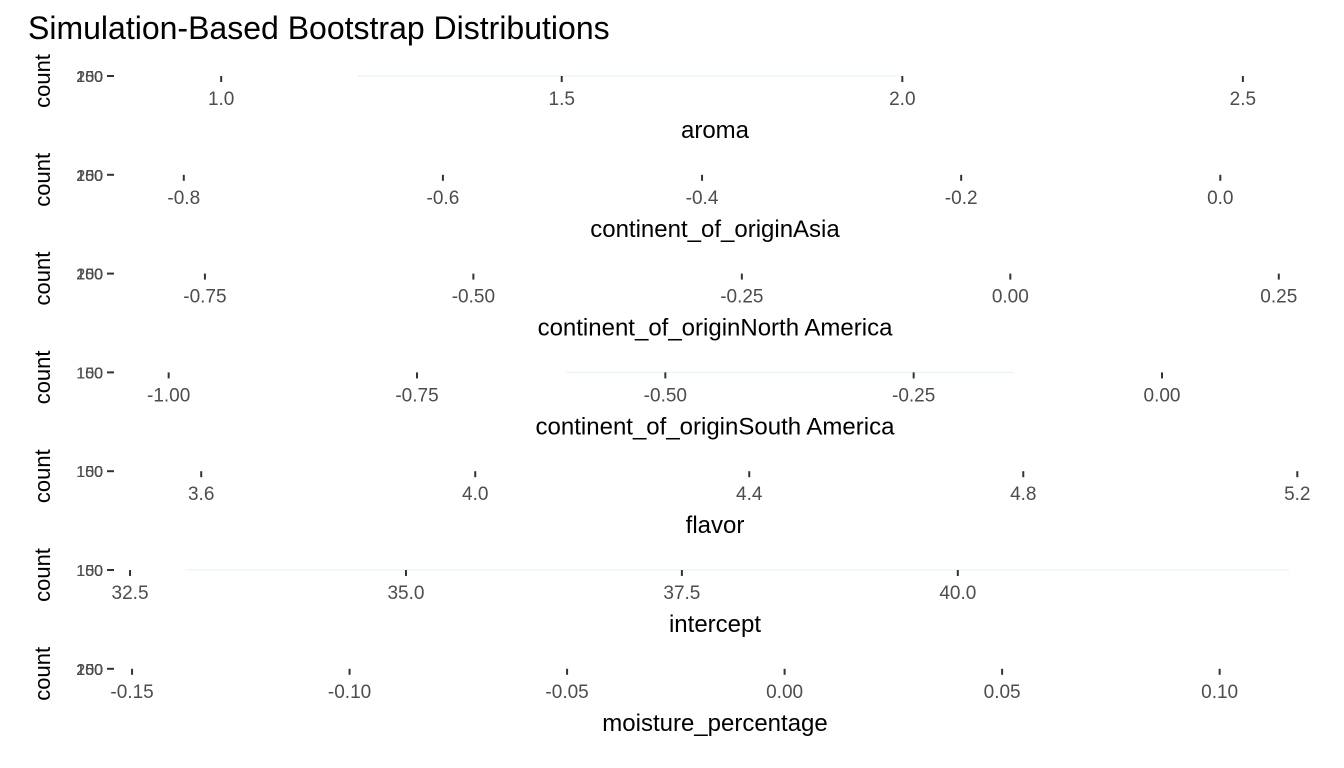 The image size is (1344, 768). I want to click on x-tick-label: 4.8, so click(1023, 494).